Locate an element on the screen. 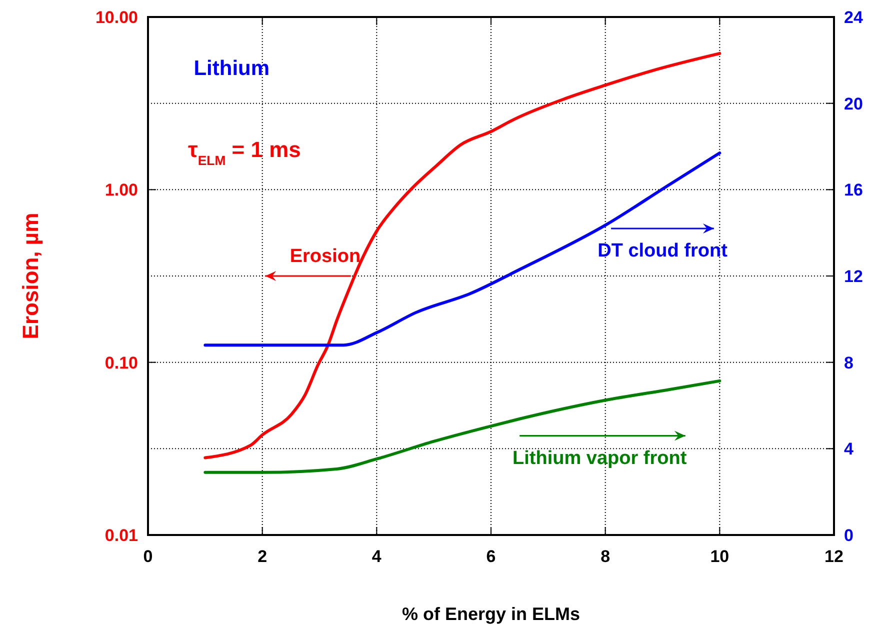 Image resolution: width=884 pixels, height=635 pixels. x-tick-label: 6 is located at coordinates (491, 556).